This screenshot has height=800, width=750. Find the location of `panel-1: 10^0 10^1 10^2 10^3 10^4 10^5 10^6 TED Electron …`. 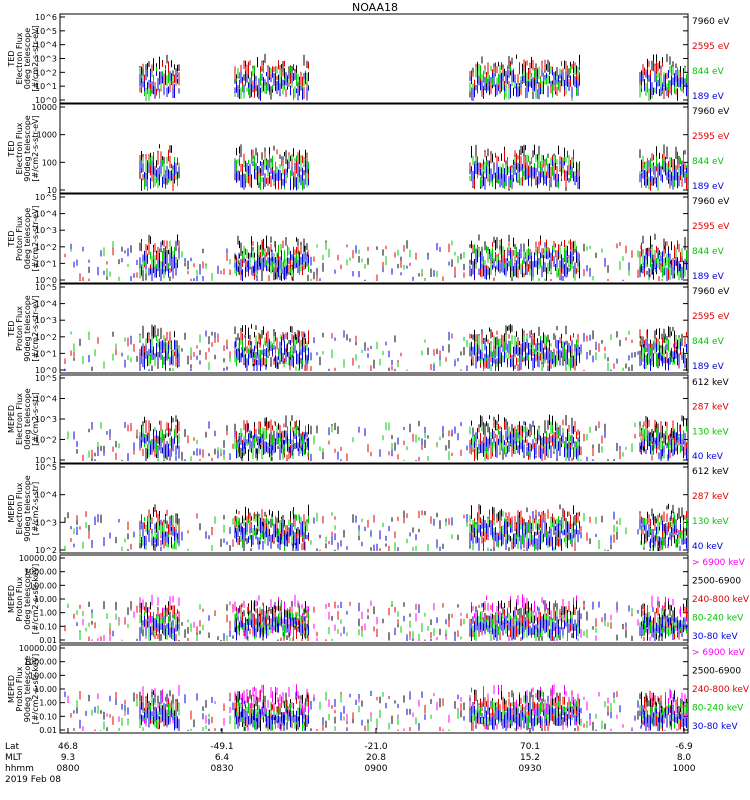

panel-1: 10^0 10^1 10^2 10^3 10^4 10^5 10^6 TED Electron … is located at coordinates (368, 59).